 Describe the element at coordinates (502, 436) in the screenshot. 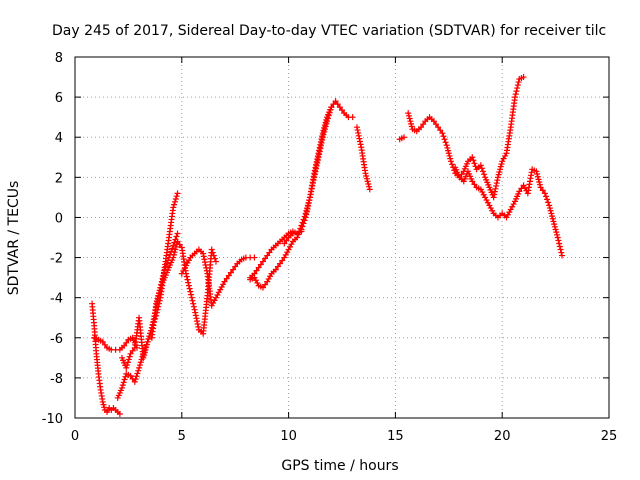

I see `x-tick-label: 20` at that location.